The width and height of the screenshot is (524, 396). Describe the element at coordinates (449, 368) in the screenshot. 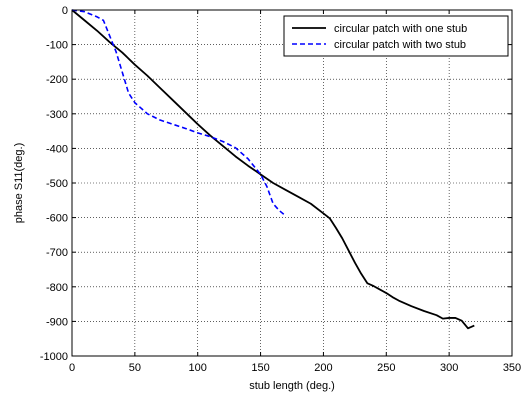

I see `x-tick-label: 300` at that location.